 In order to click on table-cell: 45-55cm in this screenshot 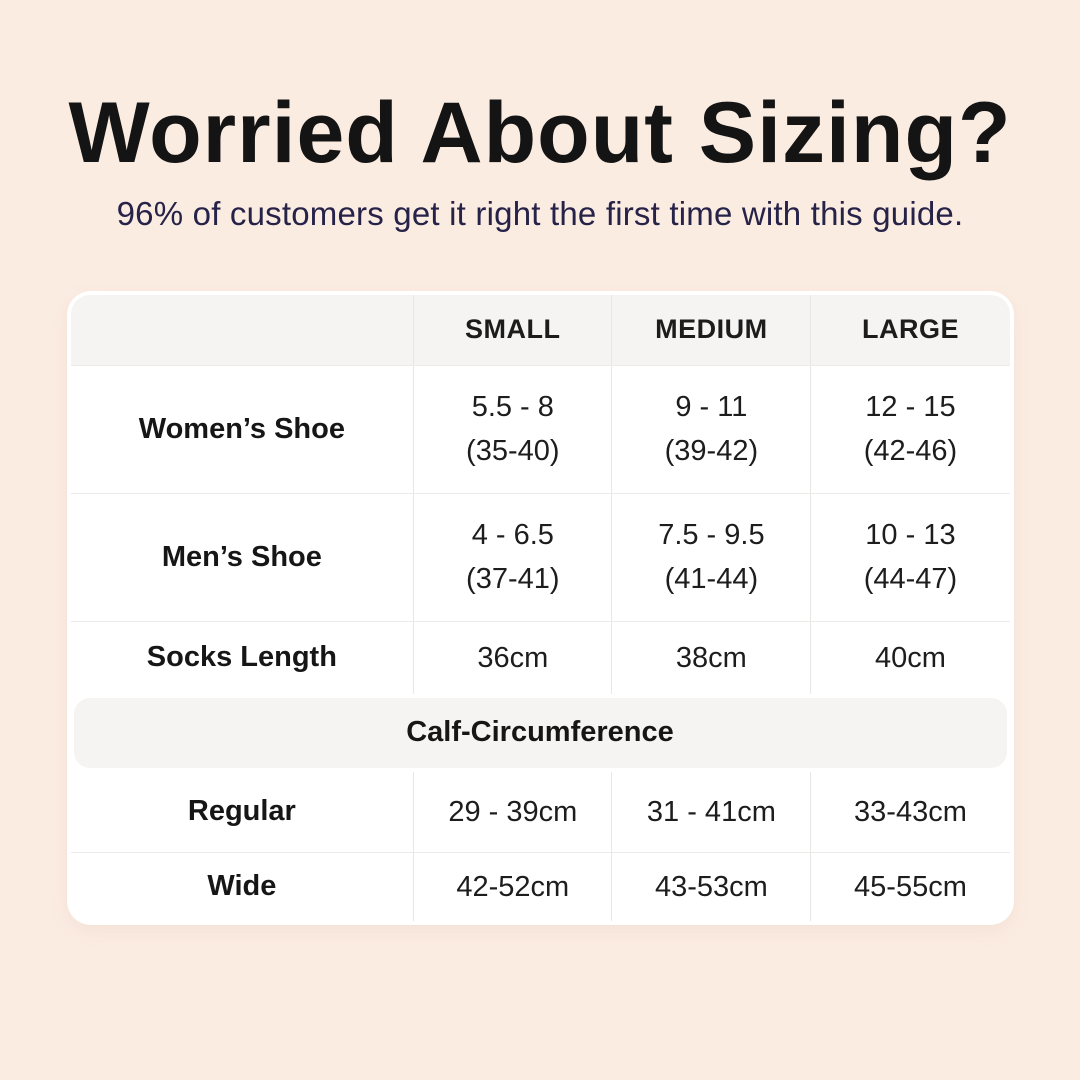, I will do `click(909, 886)`.